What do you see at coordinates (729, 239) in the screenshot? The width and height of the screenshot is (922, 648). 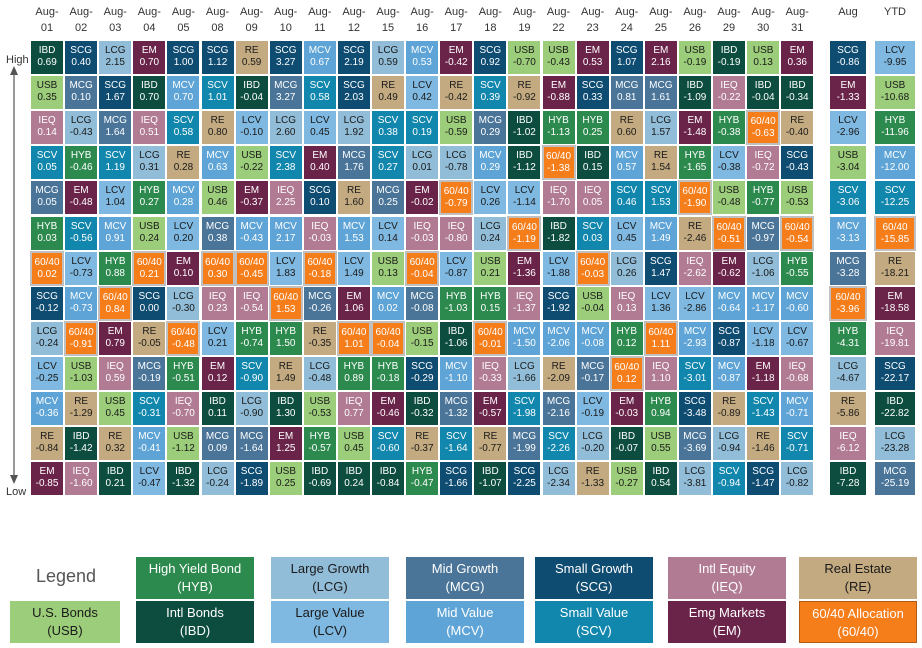 I see `cell-return-value: -0.51` at bounding box center [729, 239].